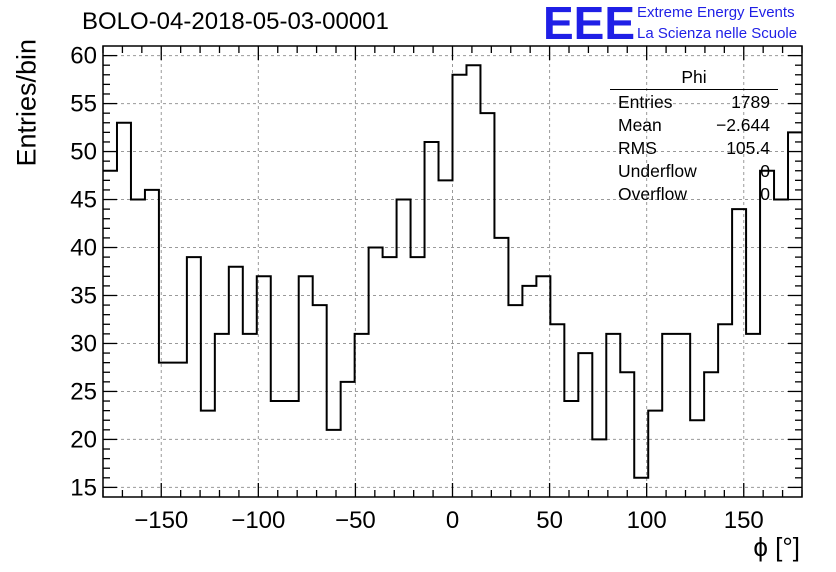  I want to click on x-tick-label: −50, so click(355, 520).